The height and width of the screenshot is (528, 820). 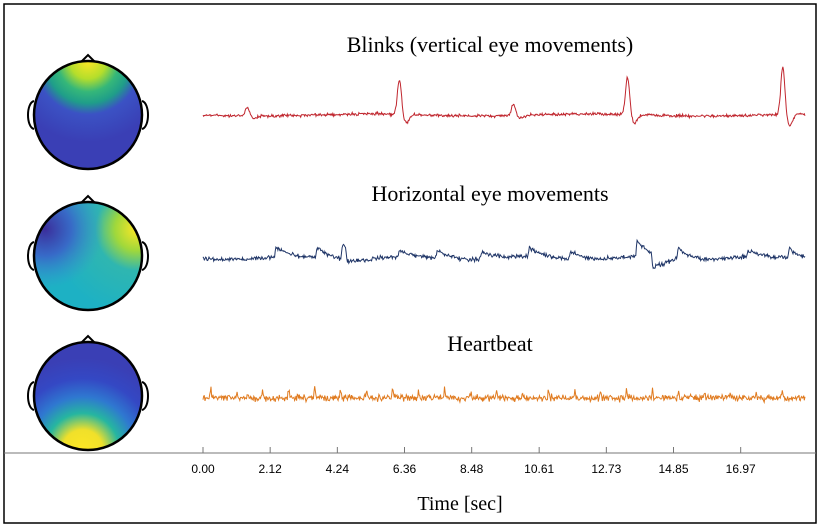 I want to click on x-tick-label: 8.48, so click(x=472, y=469).